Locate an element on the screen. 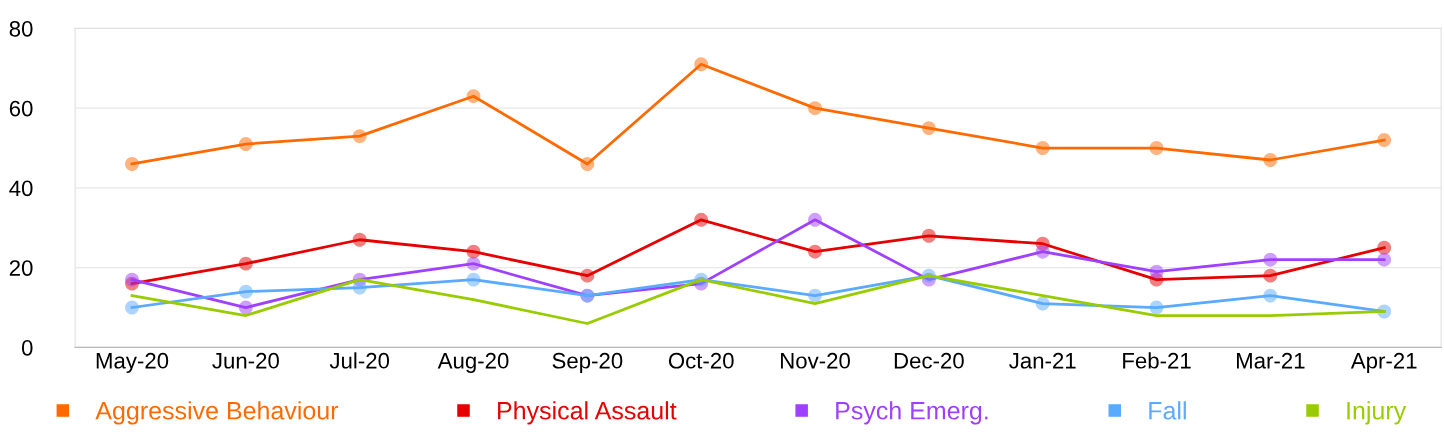 The width and height of the screenshot is (1444, 437). y-tick-label: 0 is located at coordinates (27, 347).